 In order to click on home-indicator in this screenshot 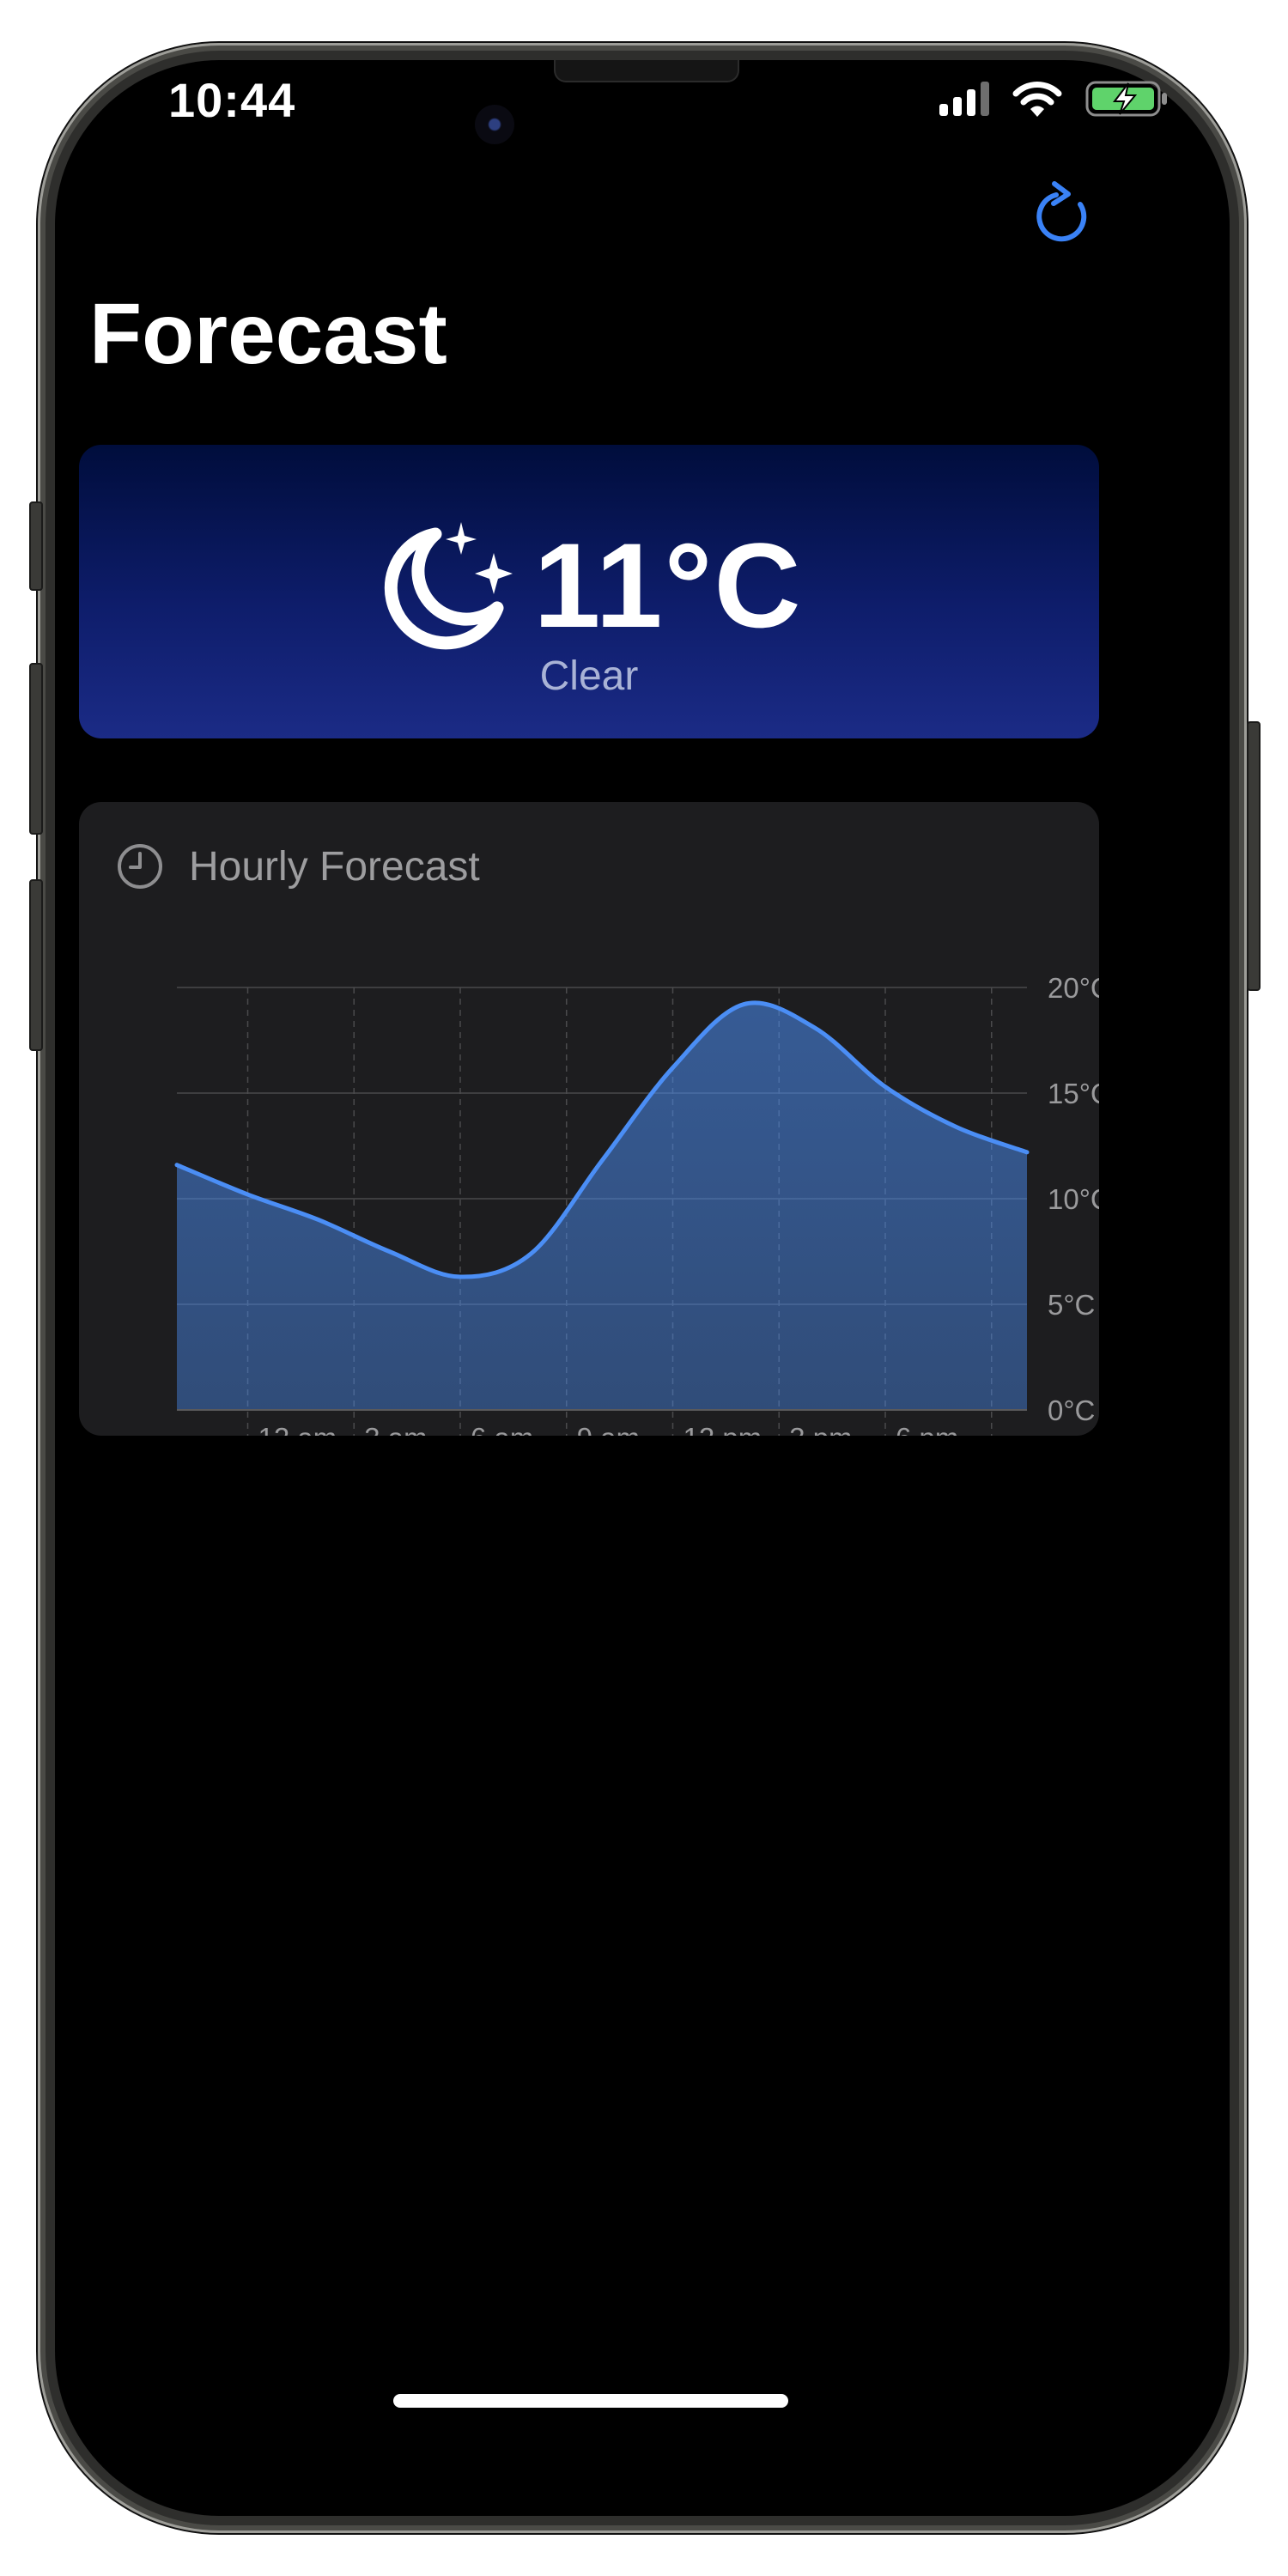, I will do `click(590, 2401)`.